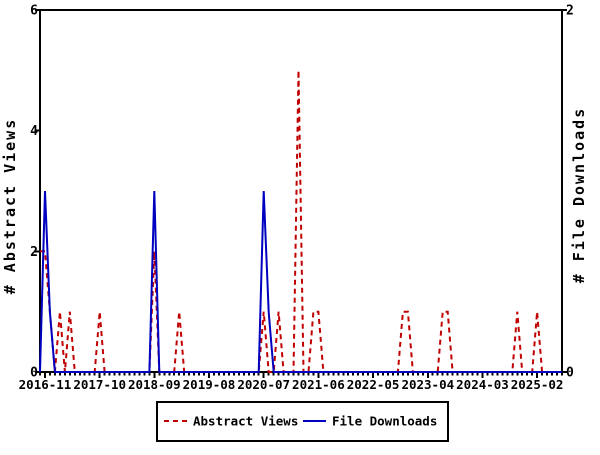  What do you see at coordinates (384, 421) in the screenshot?
I see `legend-label-file-downloads: File Downloads` at bounding box center [384, 421].